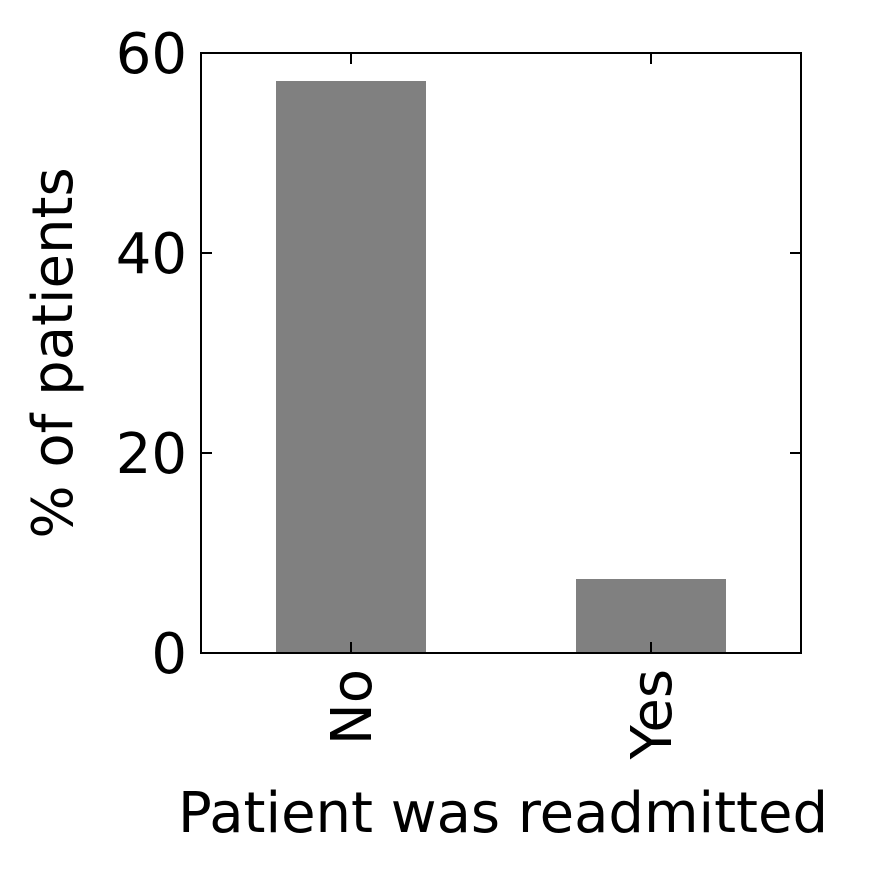 The image size is (893, 875). Describe the element at coordinates (502, 714) in the screenshot. I see `x-tick-labels: No Yes` at that location.